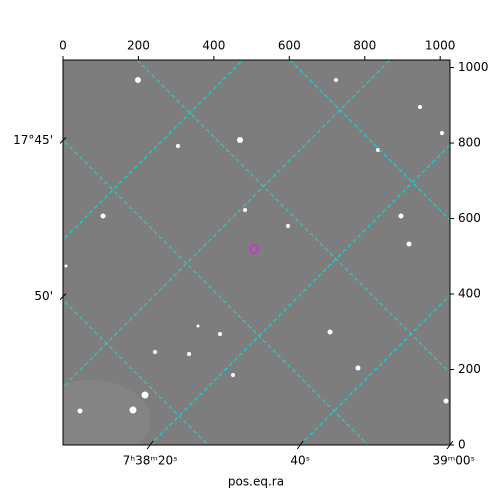  I want to click on y-tick-label: 1000, so click(473, 67).